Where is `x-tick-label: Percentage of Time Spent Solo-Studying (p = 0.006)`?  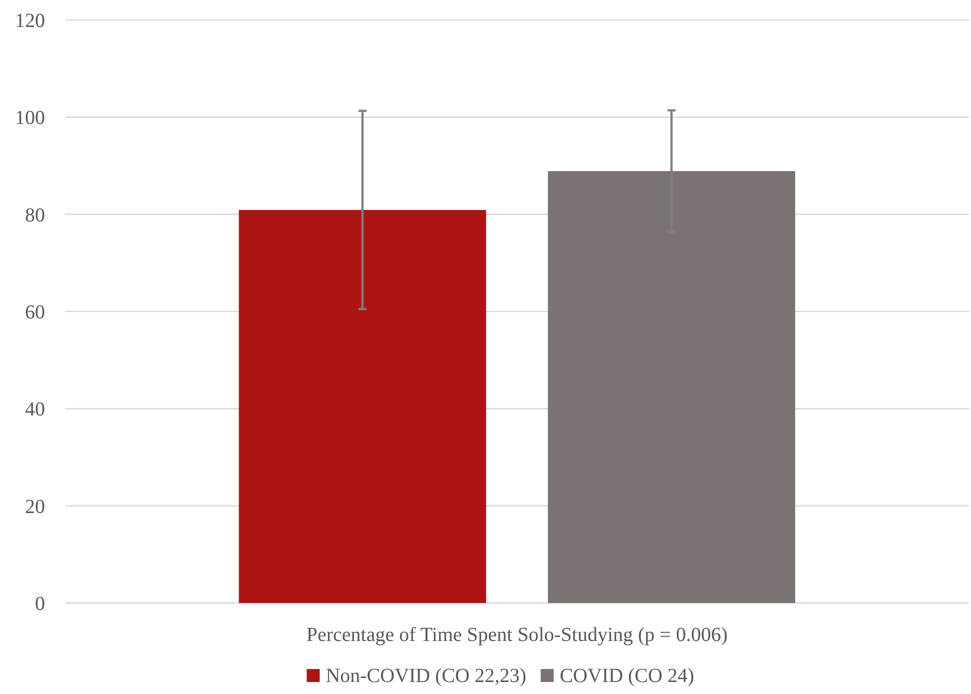
x-tick-label: Percentage of Time Spent Solo-Studying (p = 0.006) is located at coordinates (517, 635).